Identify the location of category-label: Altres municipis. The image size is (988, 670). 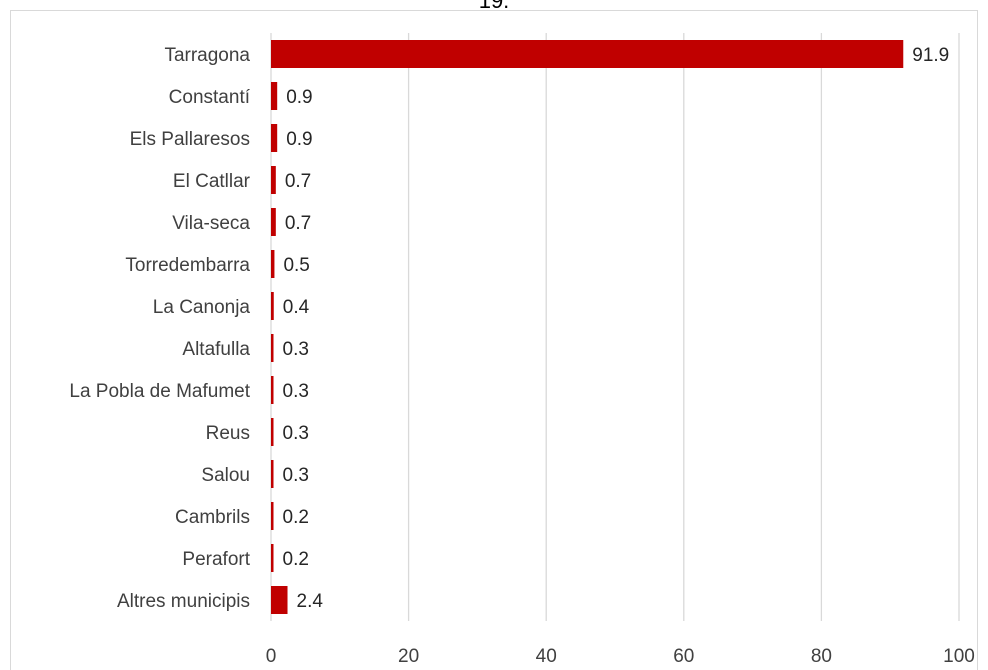
(183, 601).